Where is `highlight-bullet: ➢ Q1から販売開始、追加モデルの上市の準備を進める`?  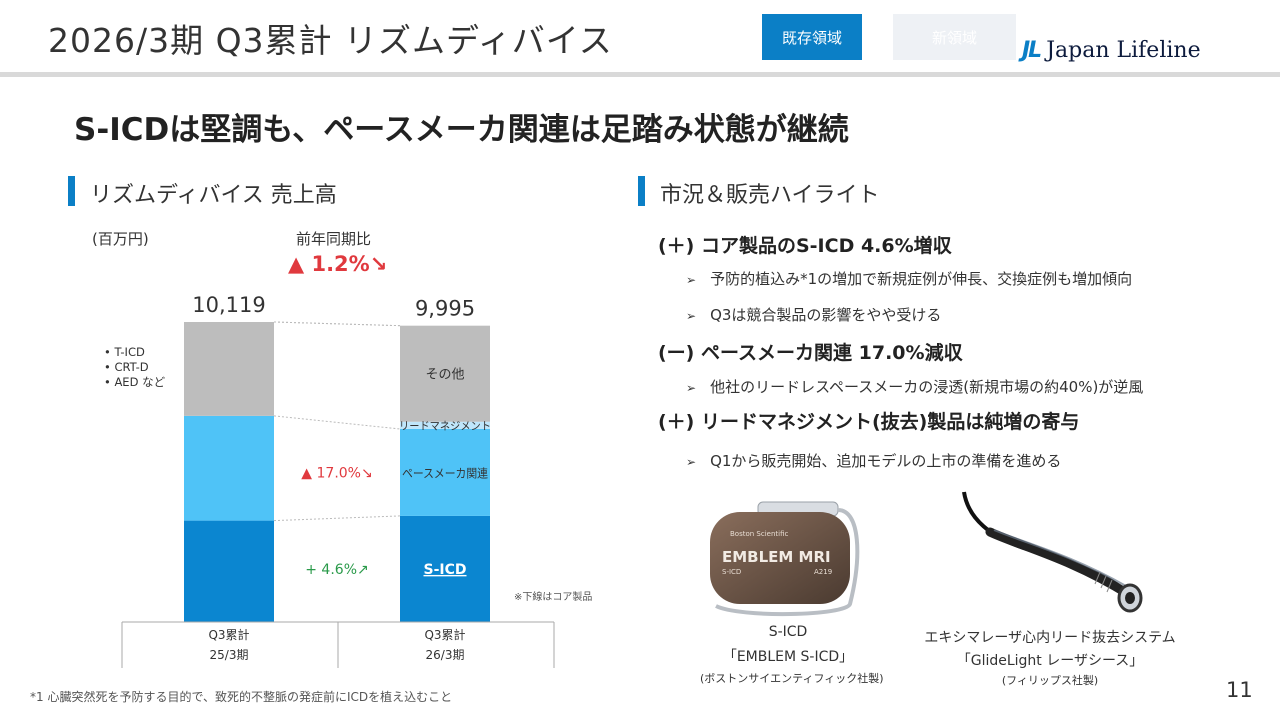 highlight-bullet: ➢ Q1から販売開始、追加モデルの上市の準備を進める is located at coordinates (873, 460).